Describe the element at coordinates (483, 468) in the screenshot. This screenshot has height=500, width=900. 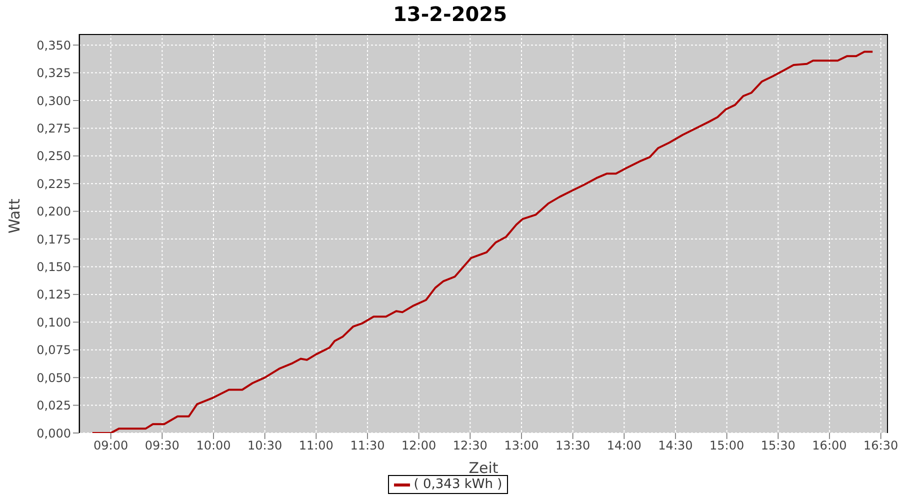
I see `x-axis-title: Zeit` at that location.